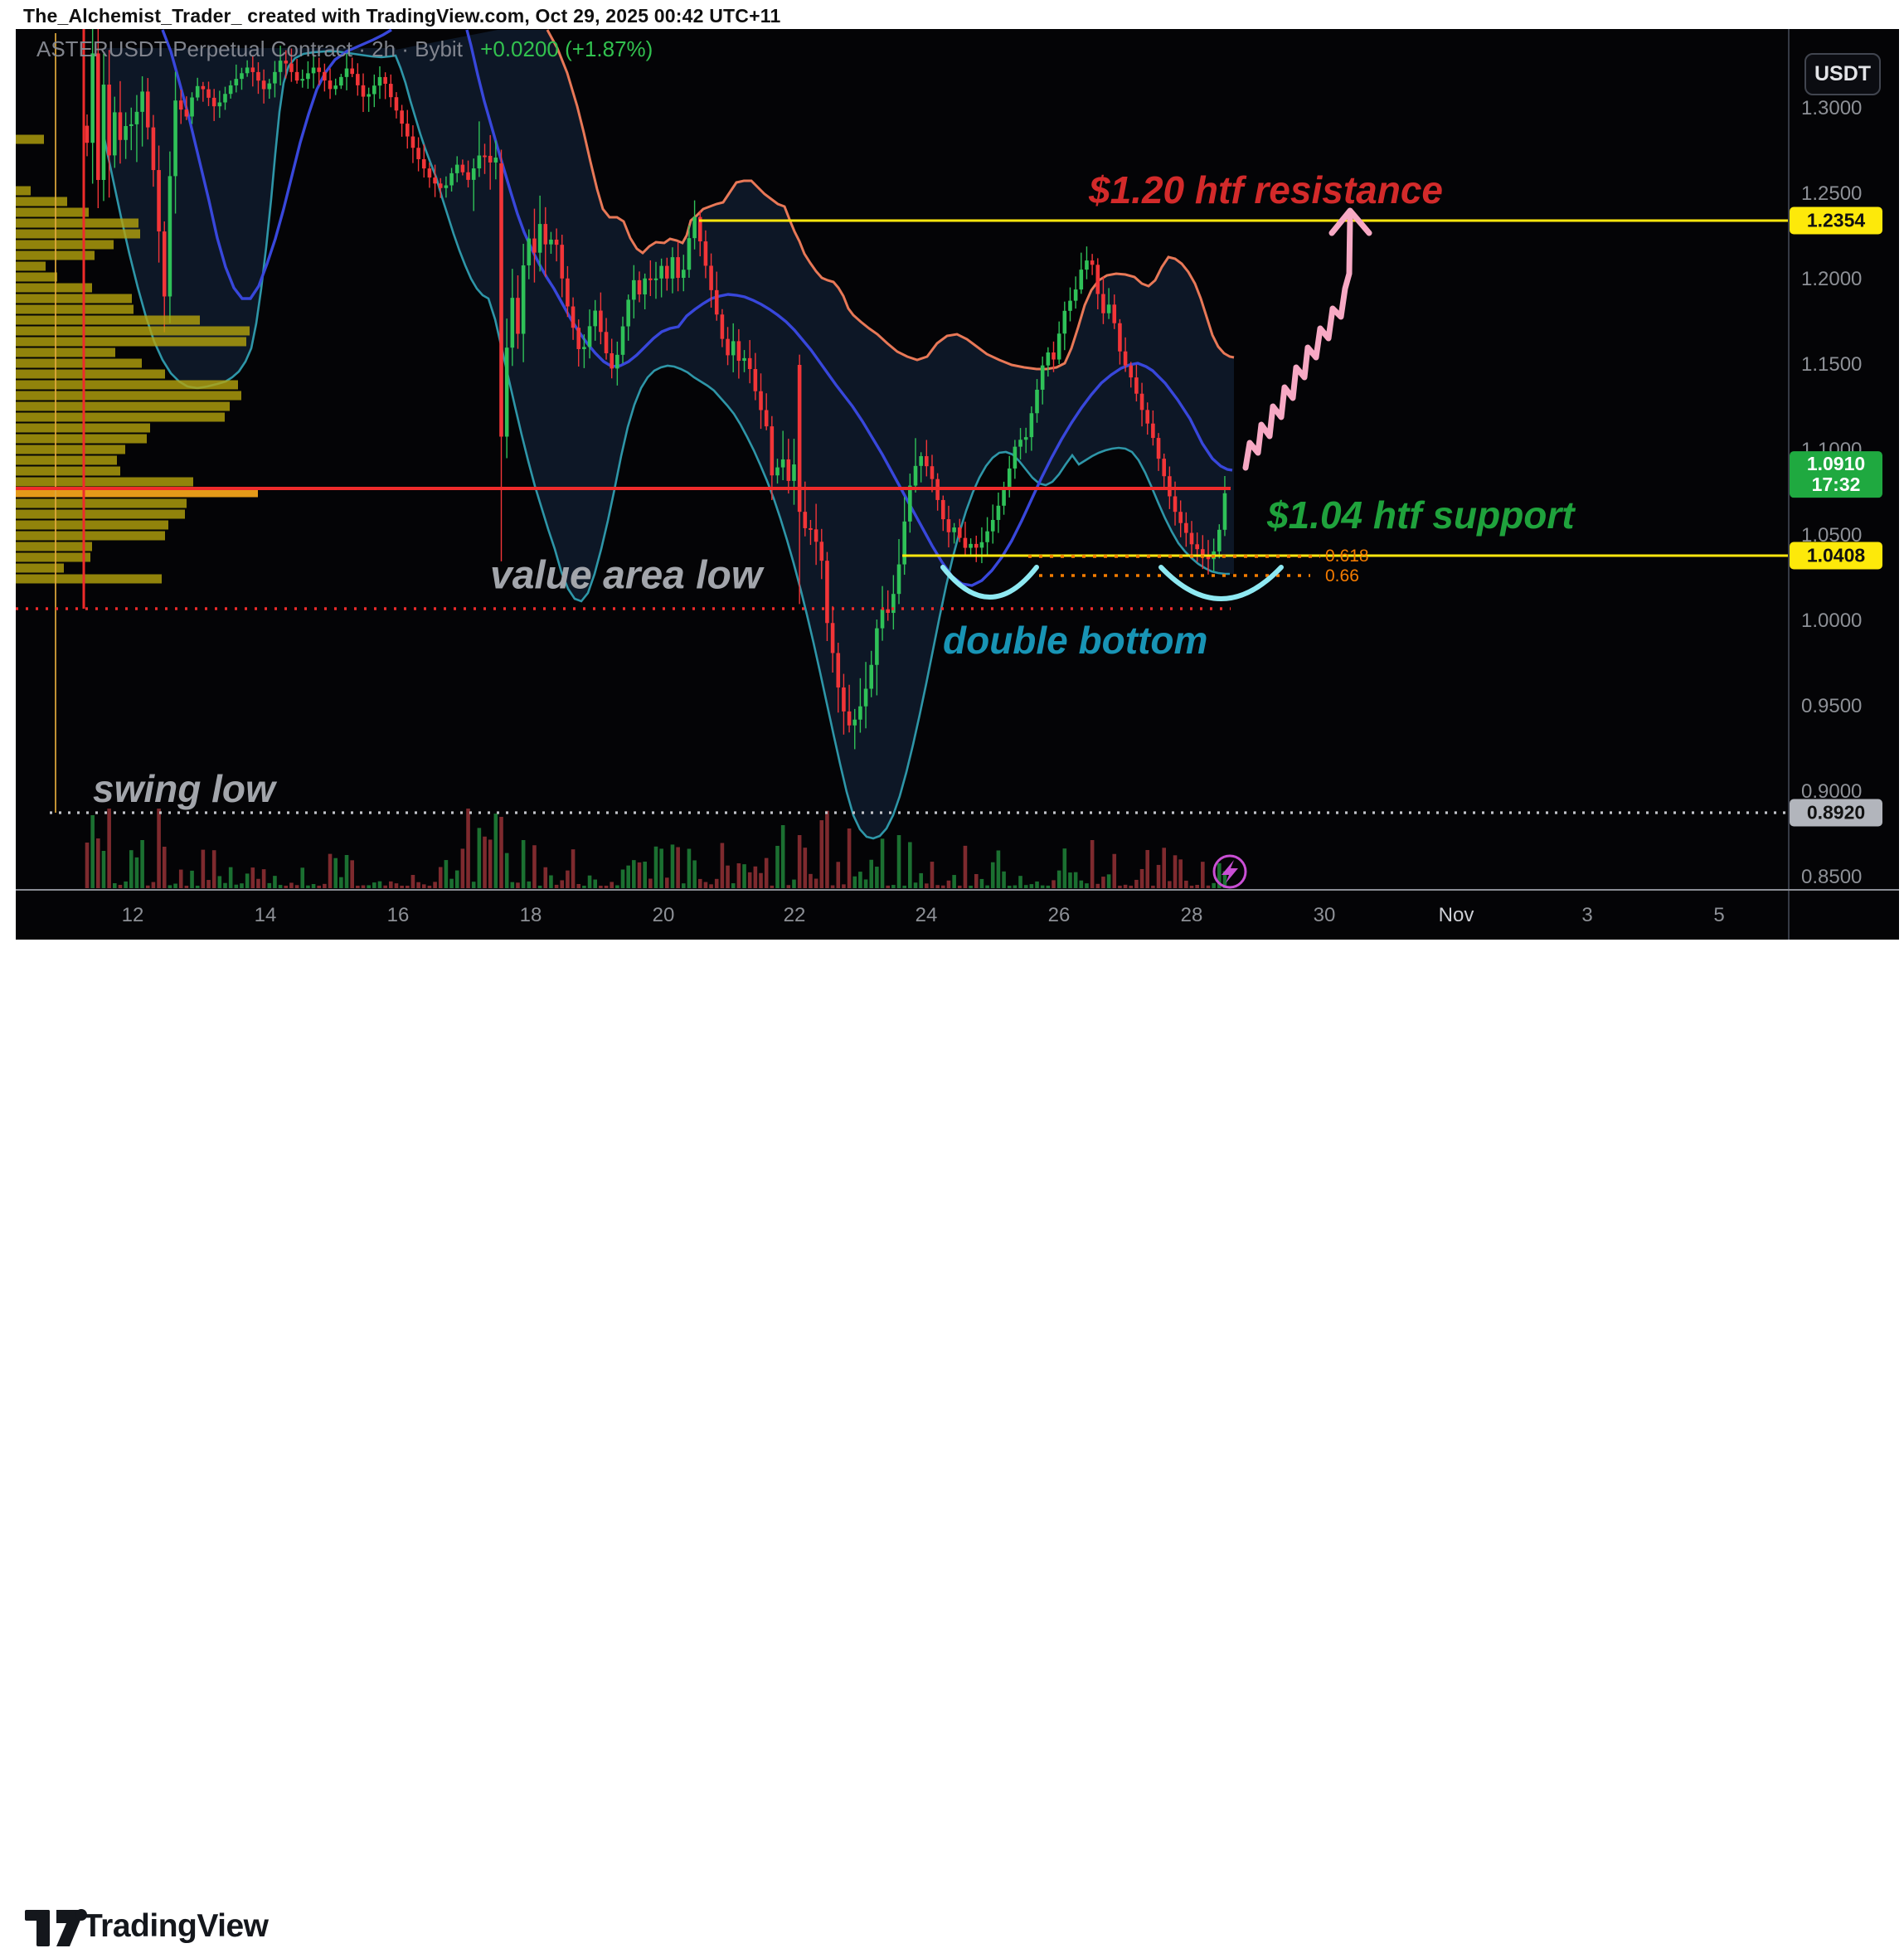  Describe the element at coordinates (1342, 576) in the screenshot. I see `fib-066-label: 0.66` at that location.